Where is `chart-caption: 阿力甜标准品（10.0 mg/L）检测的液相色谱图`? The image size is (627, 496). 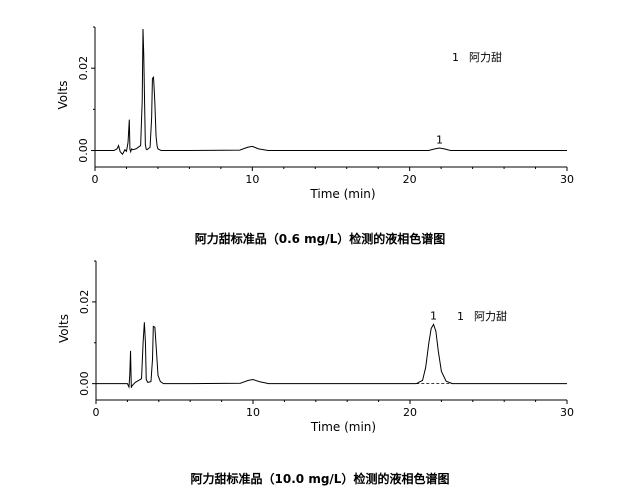
chart-caption: 阿力甜标准品（10.0 mg/L）检测的液相色谱图 is located at coordinates (320, 478).